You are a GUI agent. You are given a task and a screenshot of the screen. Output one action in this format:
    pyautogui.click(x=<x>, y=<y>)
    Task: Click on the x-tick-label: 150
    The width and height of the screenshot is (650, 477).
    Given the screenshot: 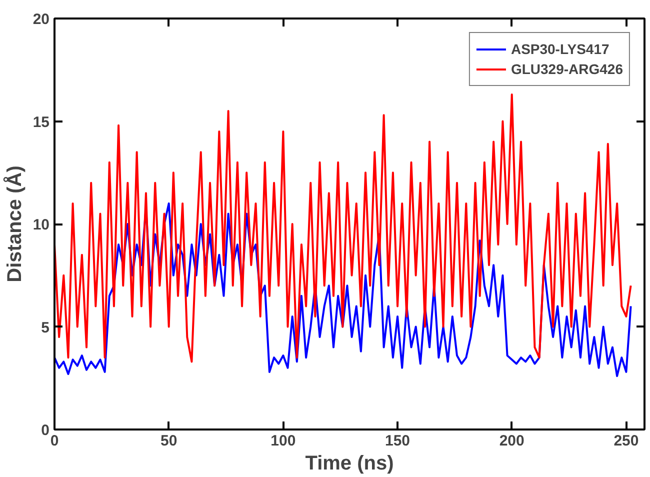 What is the action you would take?
    pyautogui.click(x=397, y=441)
    